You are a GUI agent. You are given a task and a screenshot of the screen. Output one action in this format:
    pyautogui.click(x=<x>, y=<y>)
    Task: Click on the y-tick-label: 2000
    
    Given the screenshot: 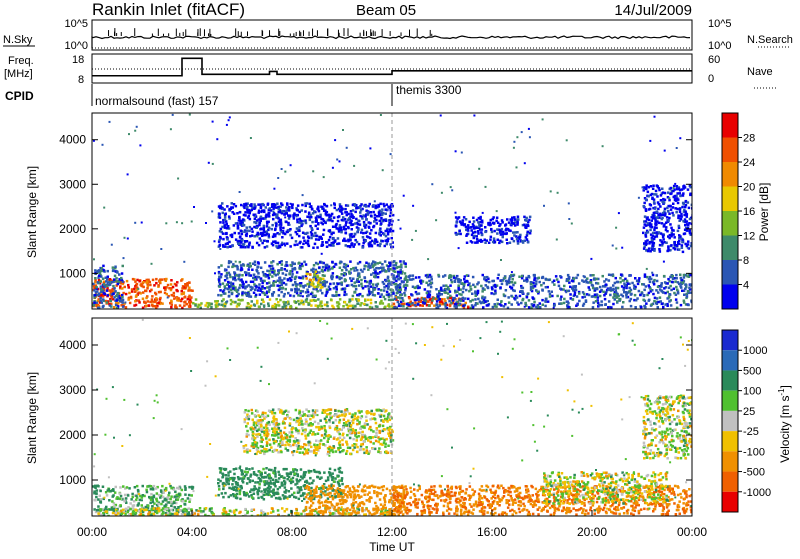 What is the action you would take?
    pyautogui.click(x=72, y=229)
    